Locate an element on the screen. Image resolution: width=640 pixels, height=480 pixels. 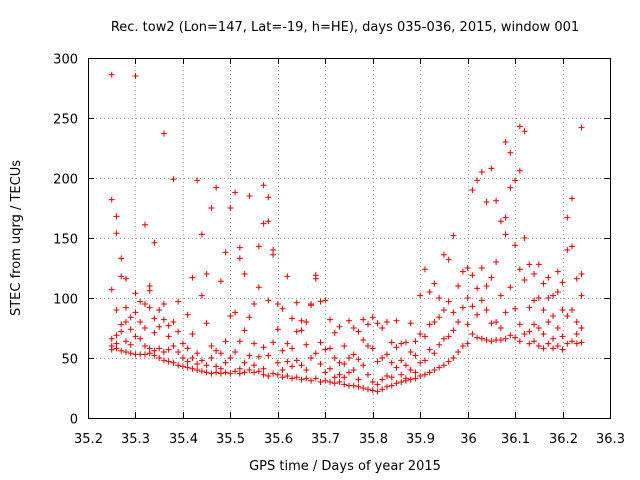
x-tick-label: 35.4 is located at coordinates (183, 439).